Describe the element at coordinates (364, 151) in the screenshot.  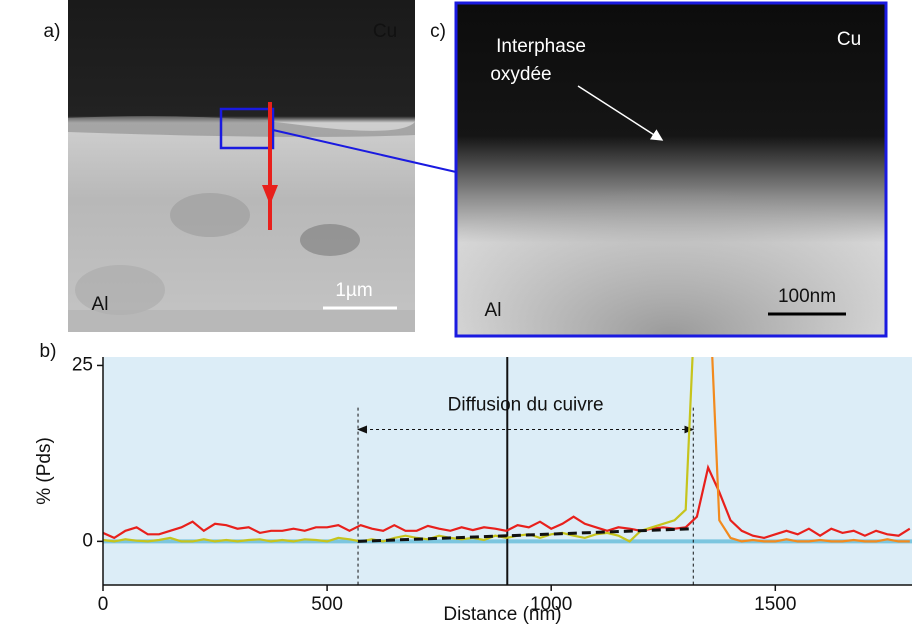
I see `zoom-connector` at that location.